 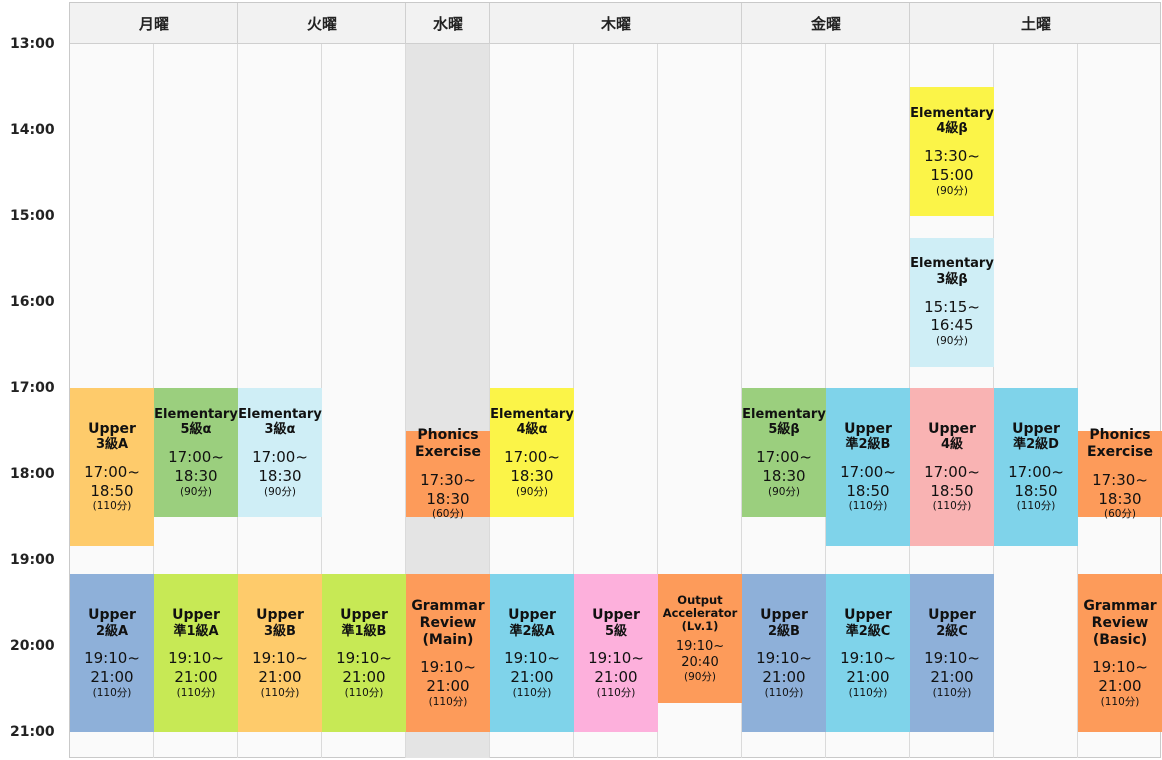 What do you see at coordinates (952, 302) in the screenshot?
I see `class-block: Elementary 3級β 15:15~ 16:45 (90分)` at bounding box center [952, 302].